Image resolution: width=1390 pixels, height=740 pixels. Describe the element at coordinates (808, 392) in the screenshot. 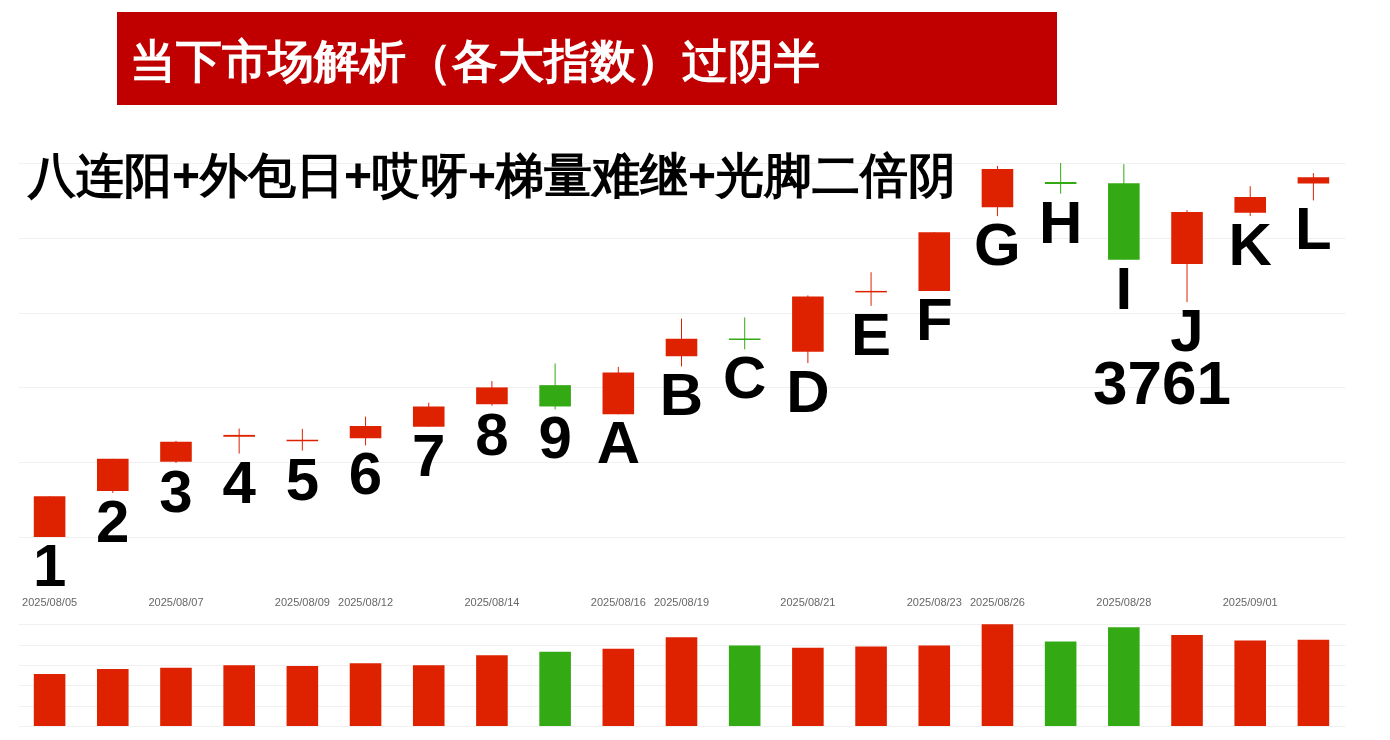

I see `text: D` at that location.